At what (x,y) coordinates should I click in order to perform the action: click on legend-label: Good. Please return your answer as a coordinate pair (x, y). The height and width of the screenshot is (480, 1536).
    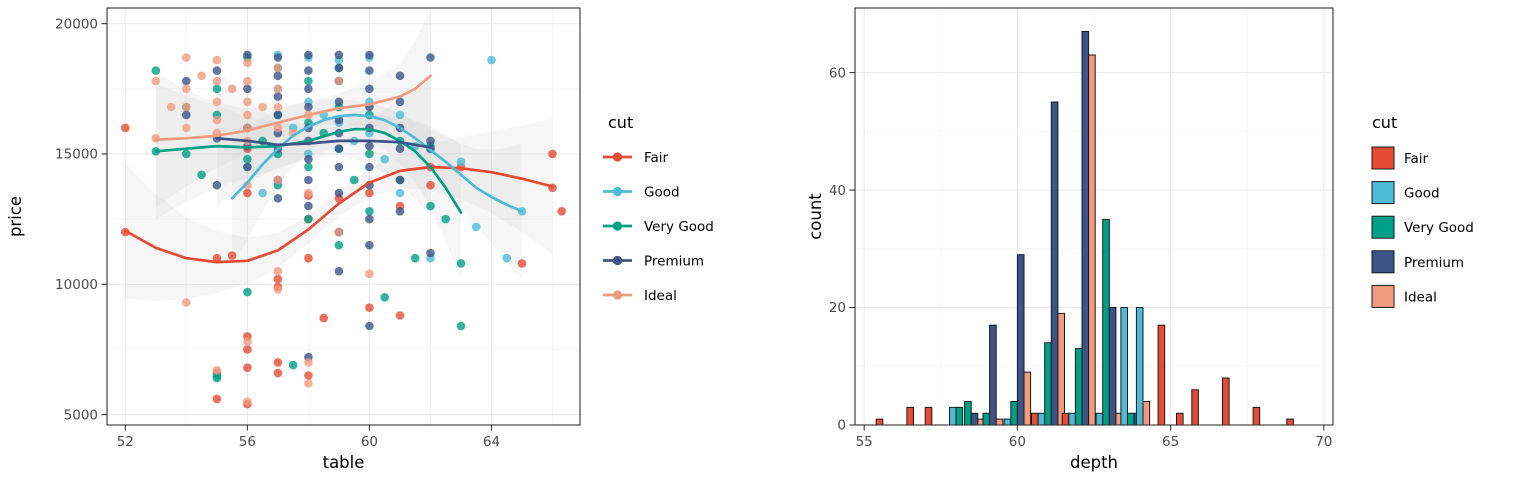
    Looking at the image, I should click on (662, 193).